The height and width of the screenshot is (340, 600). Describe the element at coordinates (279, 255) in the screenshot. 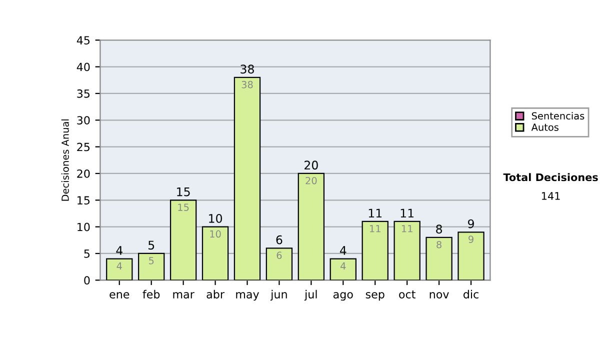

I see `data-label: 6` at that location.